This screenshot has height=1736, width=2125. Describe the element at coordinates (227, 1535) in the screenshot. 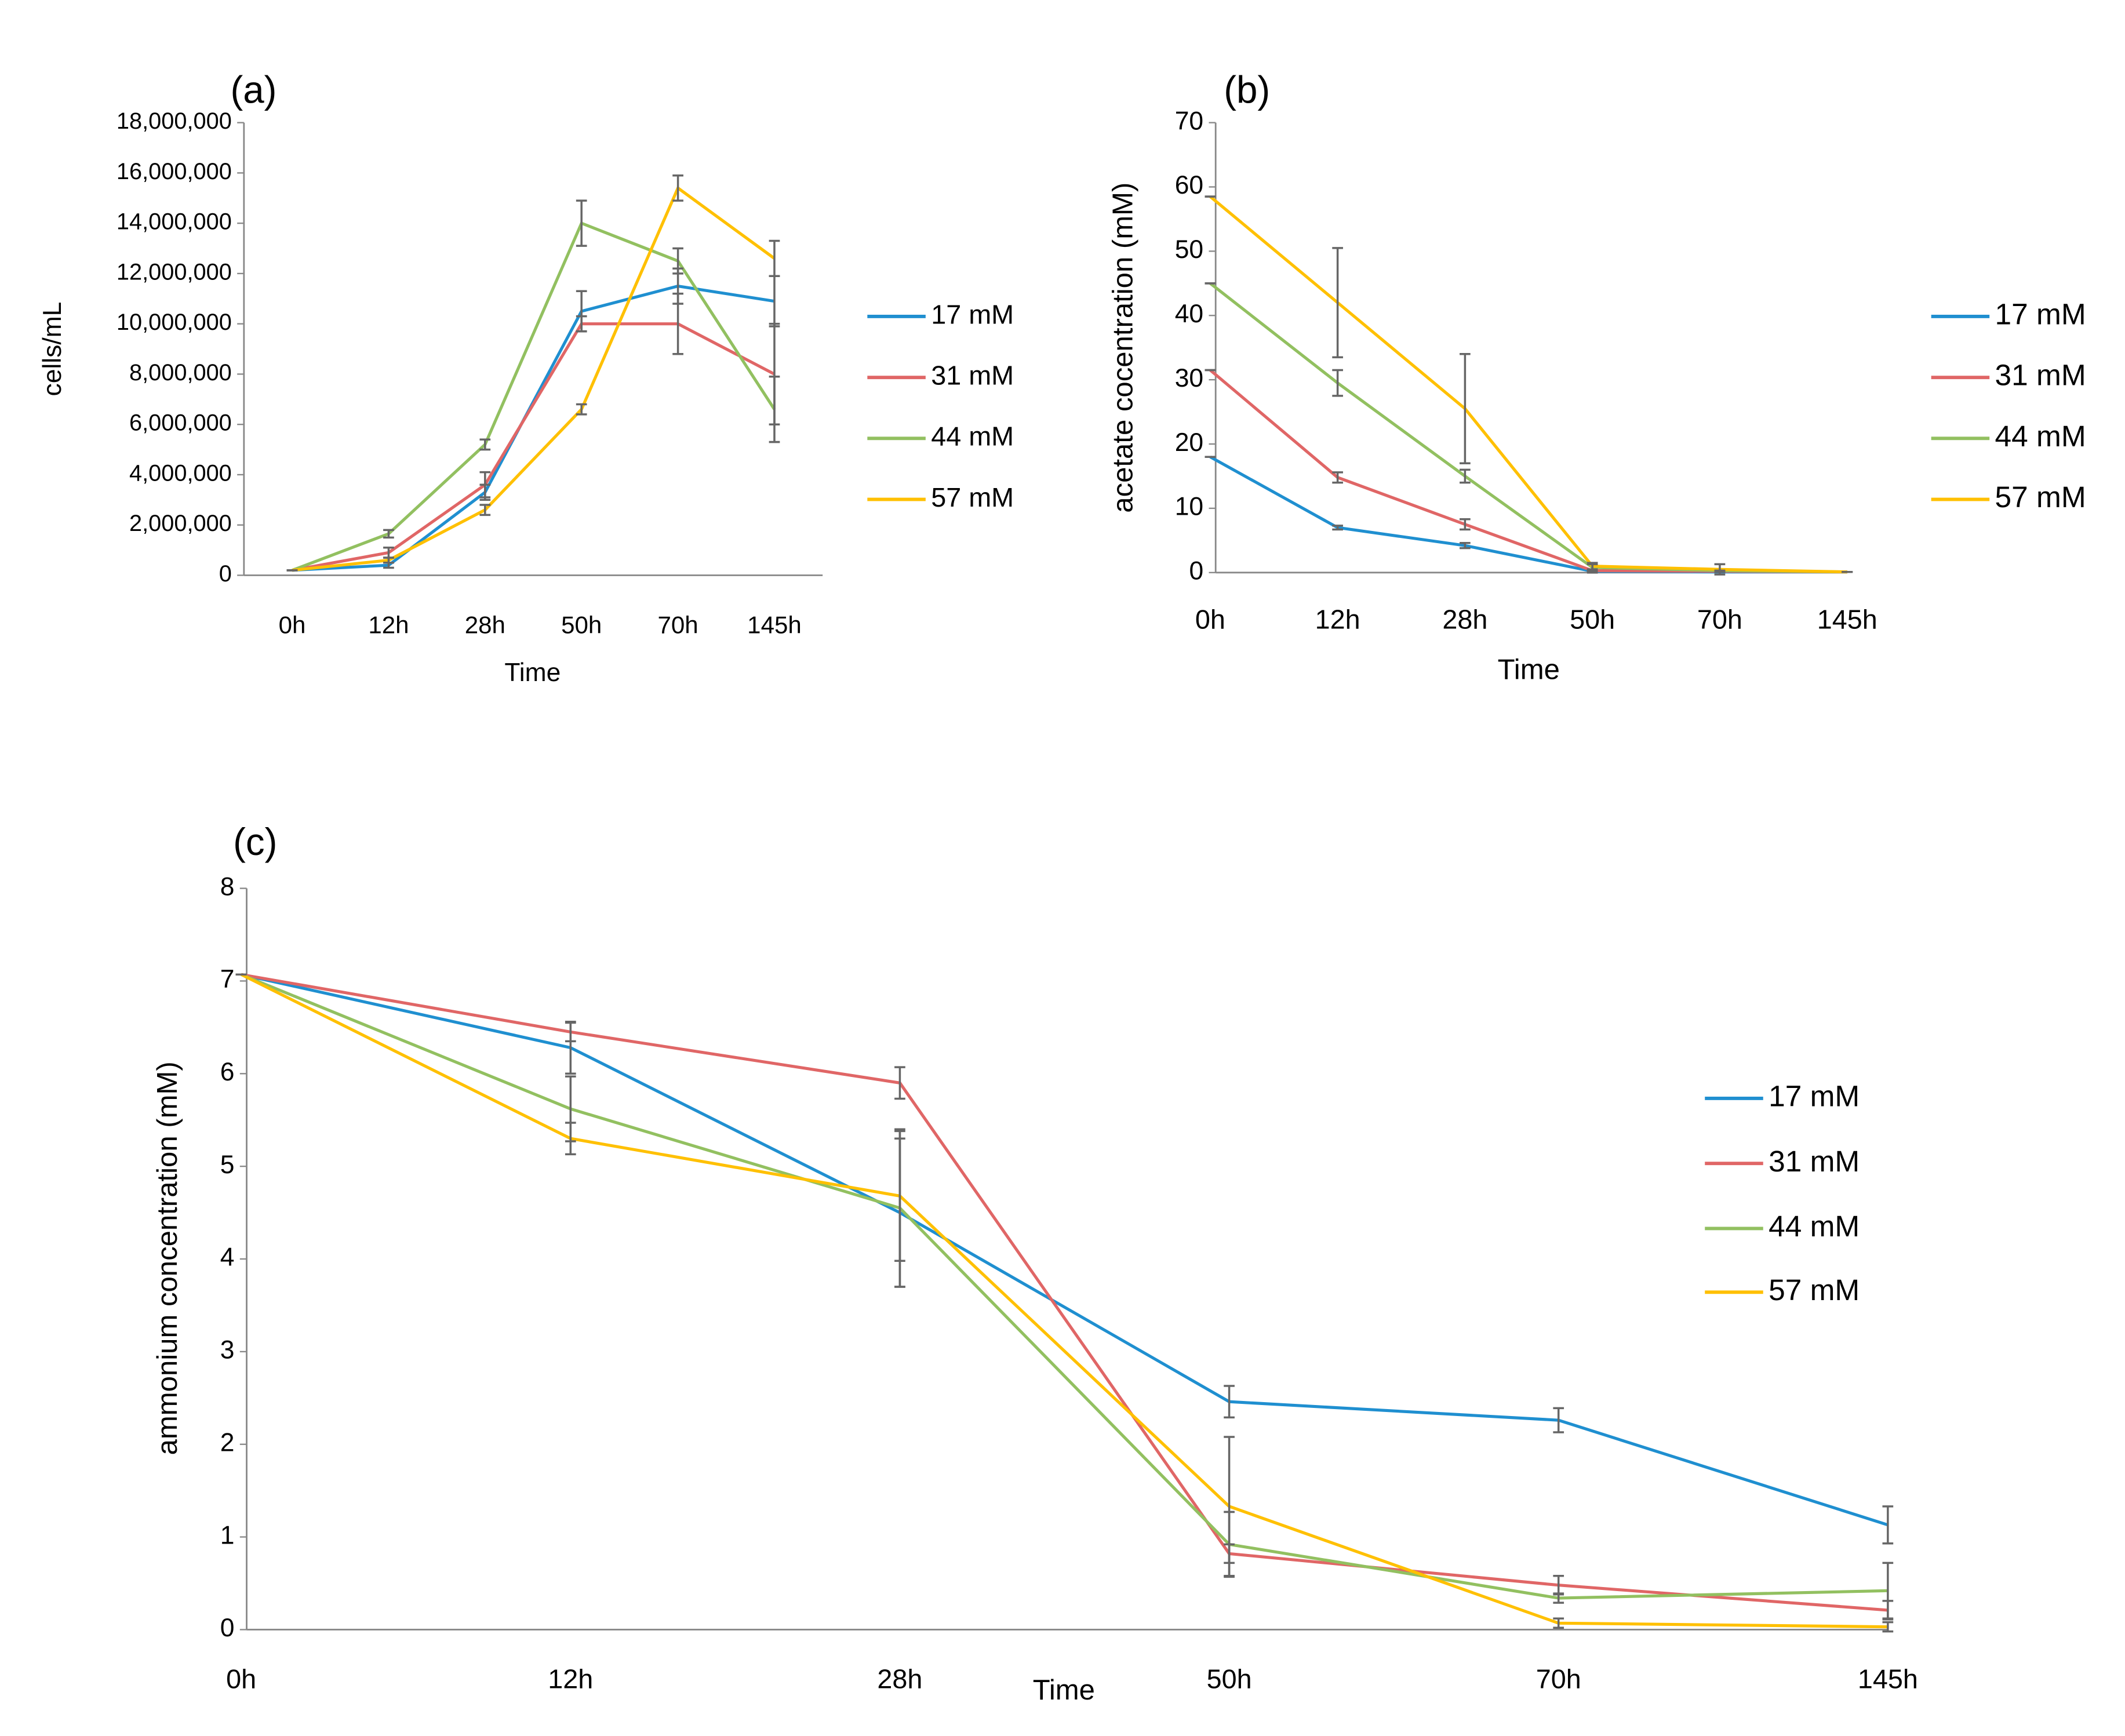

I see `y-tick-label: 1` at that location.